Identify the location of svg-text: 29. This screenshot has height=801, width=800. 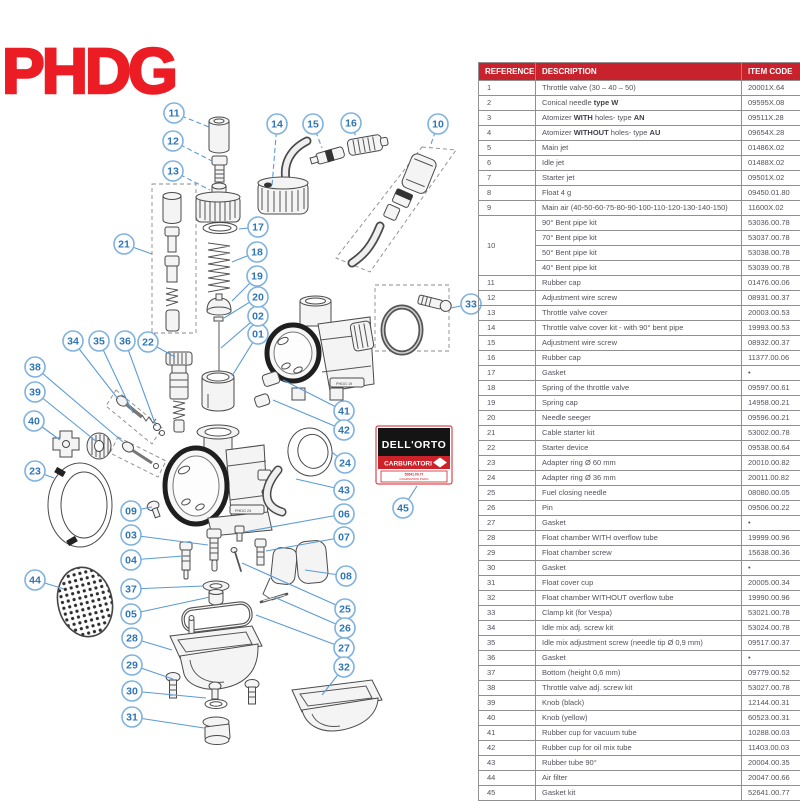
(132, 666).